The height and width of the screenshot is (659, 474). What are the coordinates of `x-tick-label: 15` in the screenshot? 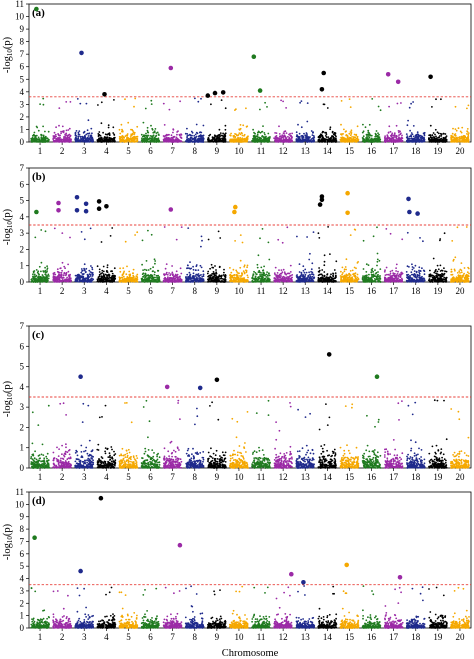 It's located at (350, 151).